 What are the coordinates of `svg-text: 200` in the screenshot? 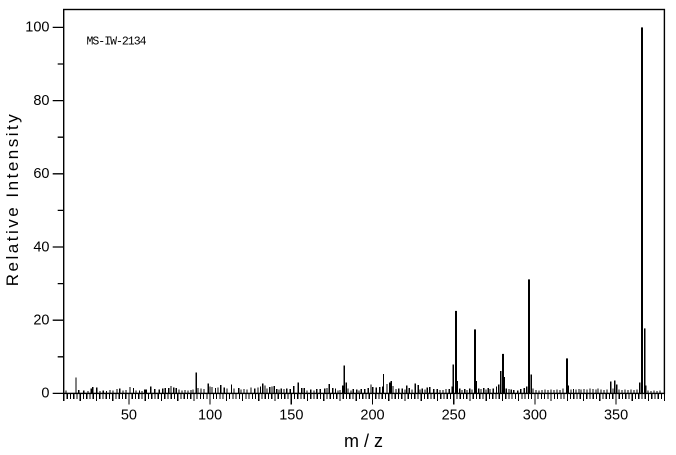 It's located at (372, 416).